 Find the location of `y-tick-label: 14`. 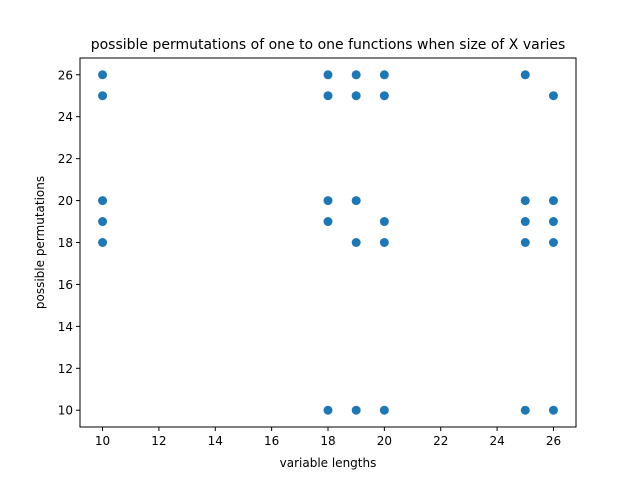

y-tick-label: 14 is located at coordinates (65, 327).